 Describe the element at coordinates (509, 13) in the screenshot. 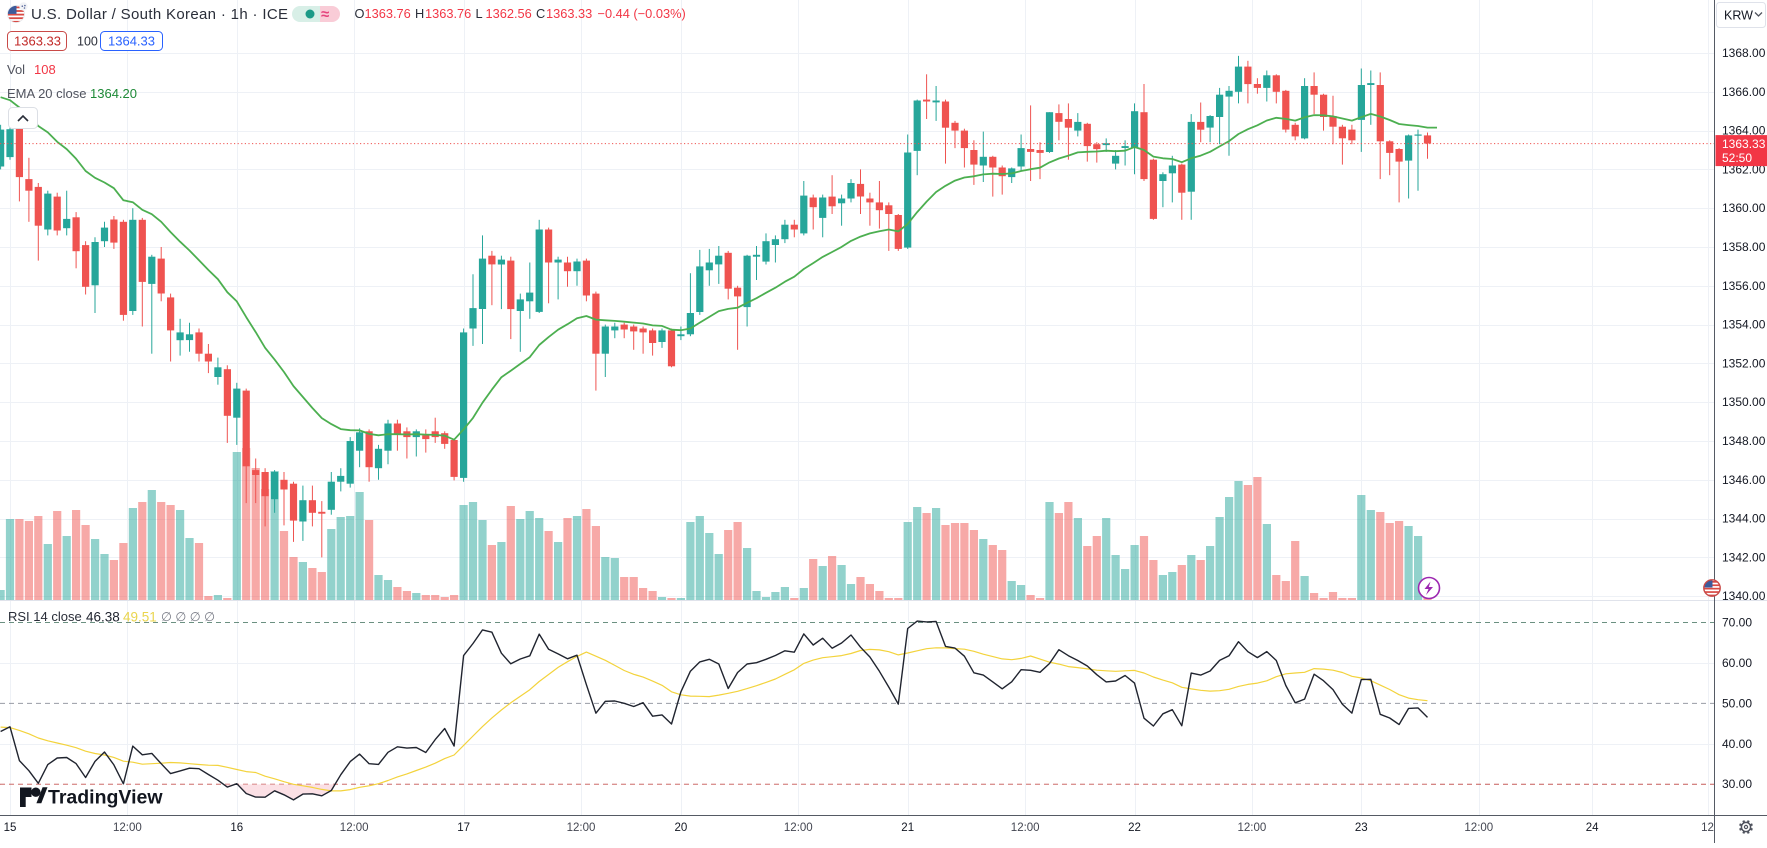

I see `svg-text: 1362.56` at that location.